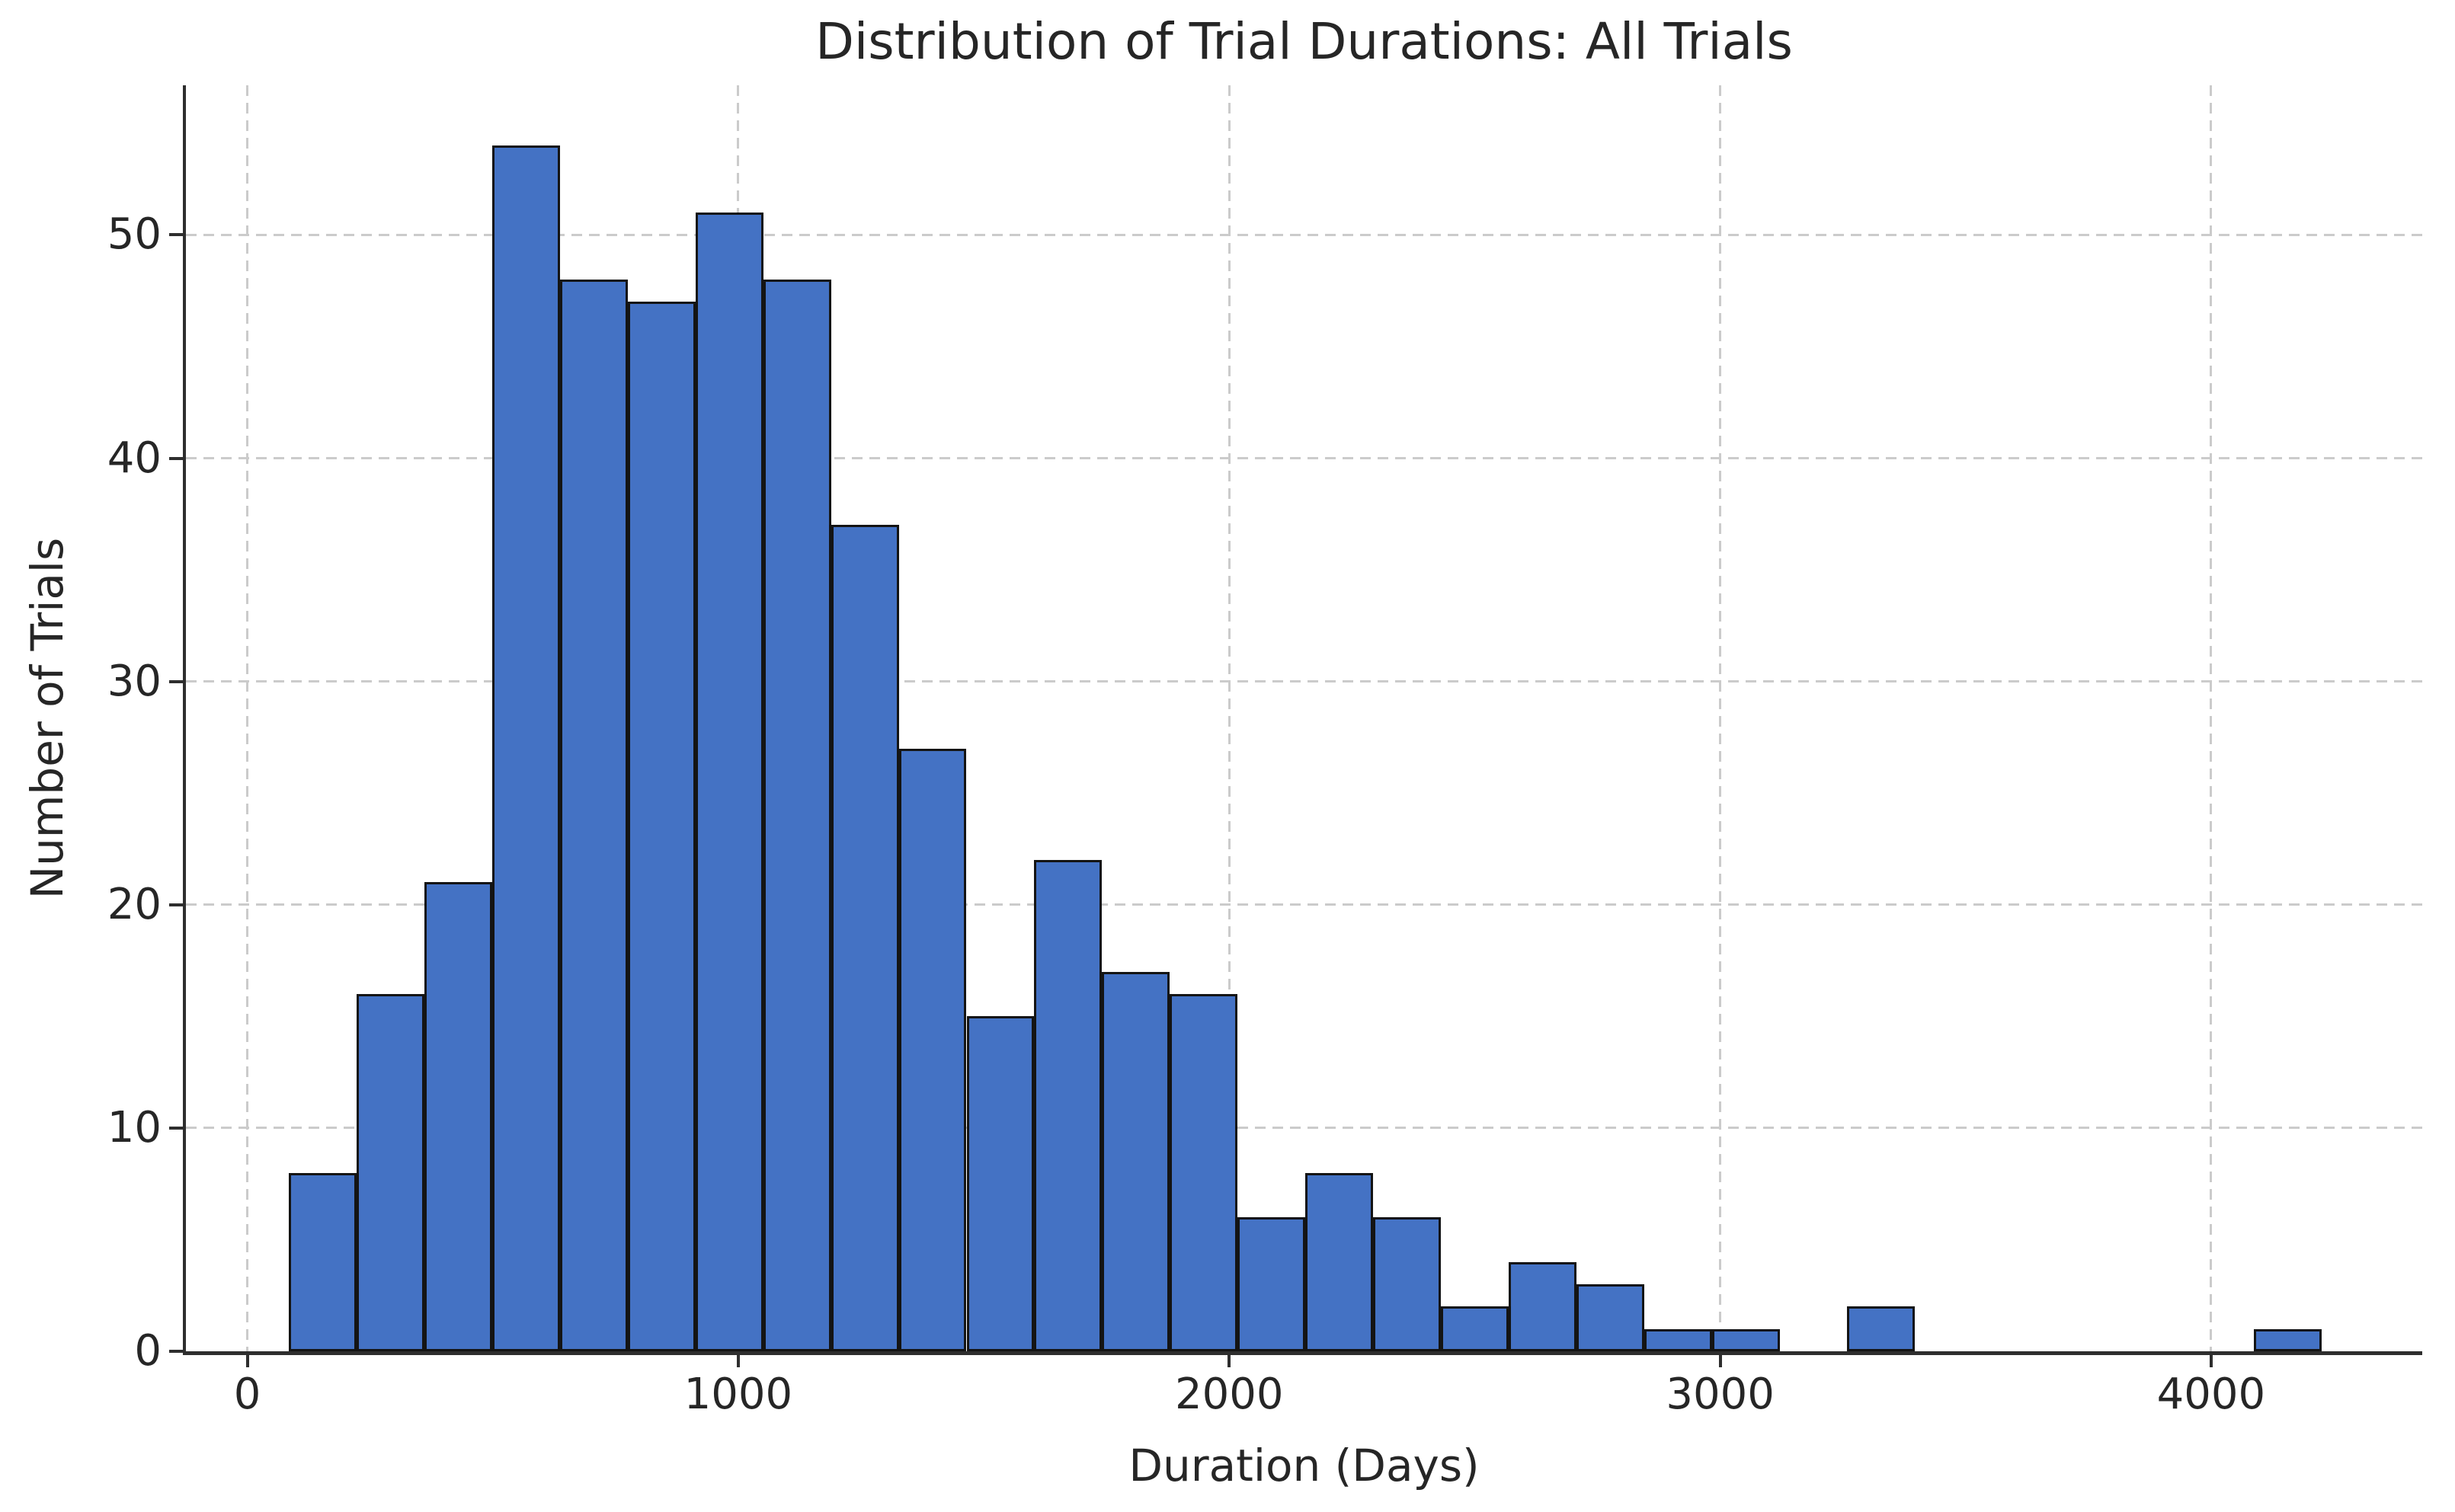 The width and height of the screenshot is (2455, 1512). What do you see at coordinates (134, 458) in the screenshot?
I see `y-tick-label: 40` at bounding box center [134, 458].